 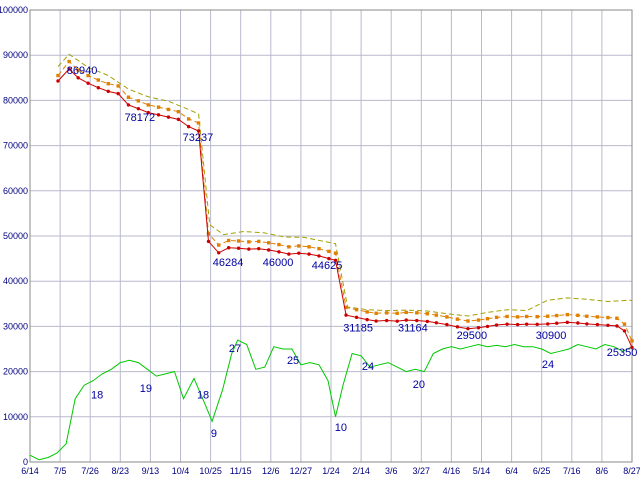 What do you see at coordinates (293, 361) in the screenshot?
I see `value-annotation: 25` at bounding box center [293, 361].